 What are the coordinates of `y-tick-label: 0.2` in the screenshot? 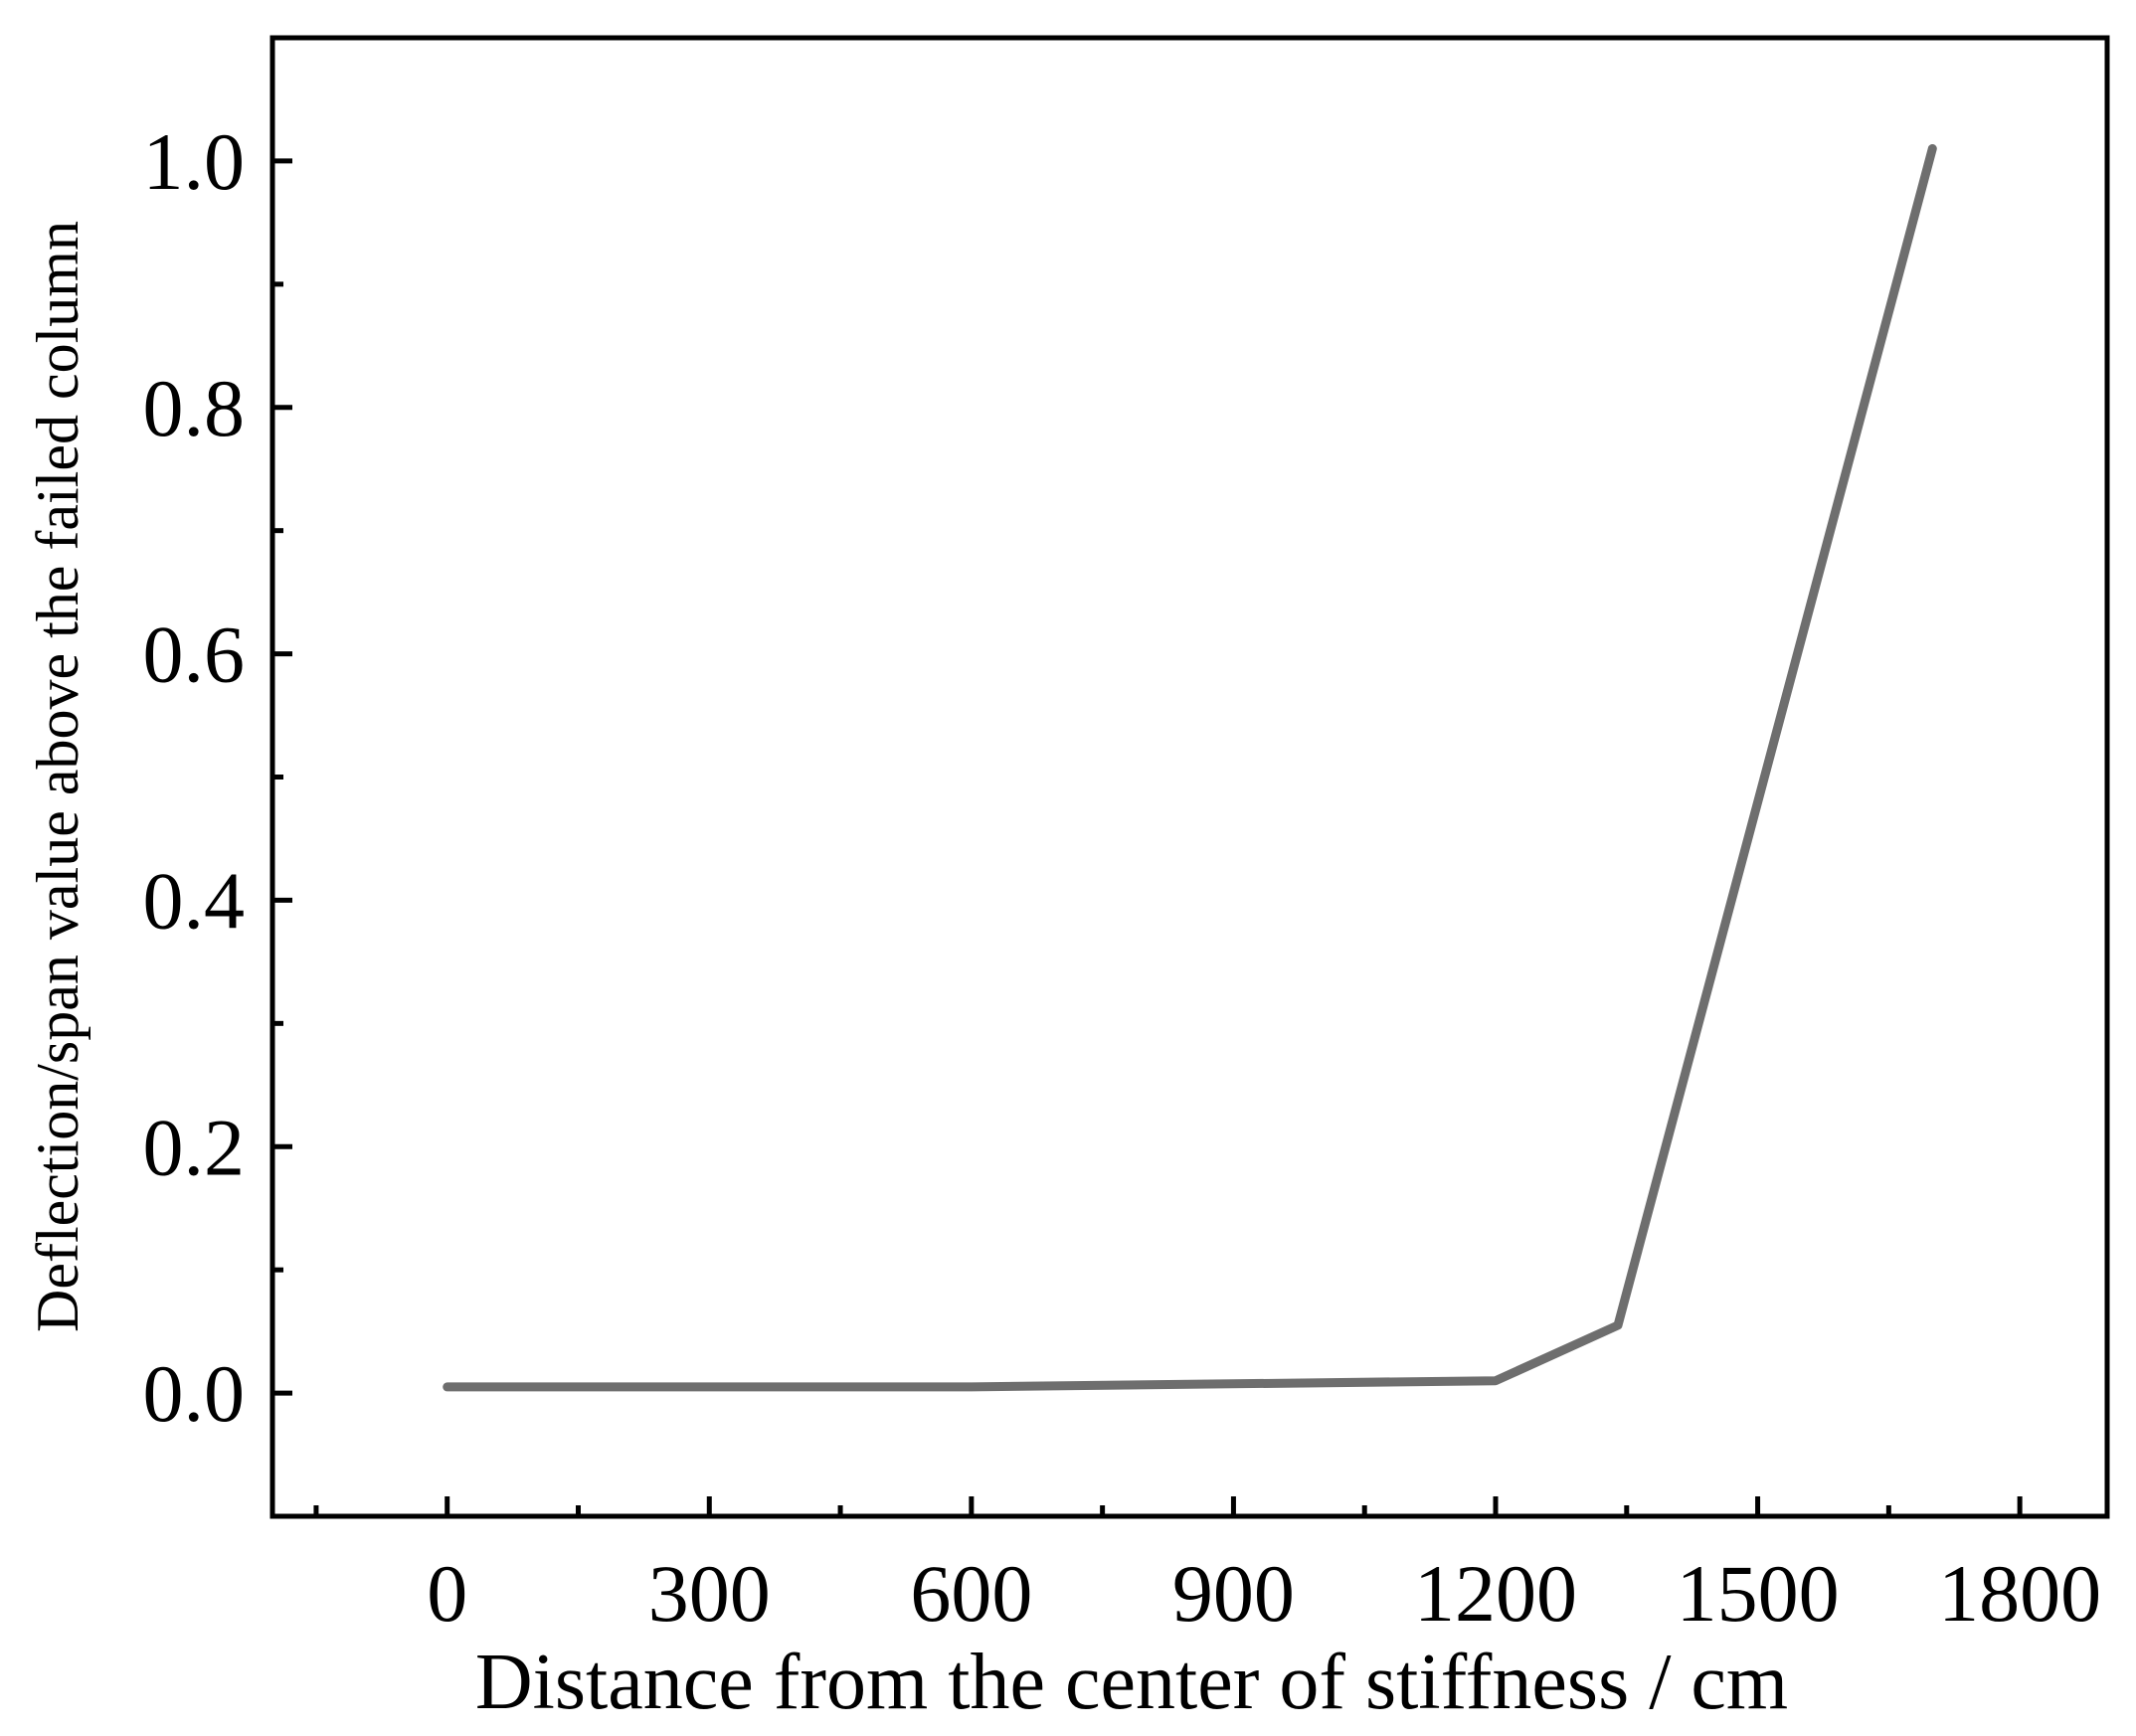 It's located at (194, 1147).